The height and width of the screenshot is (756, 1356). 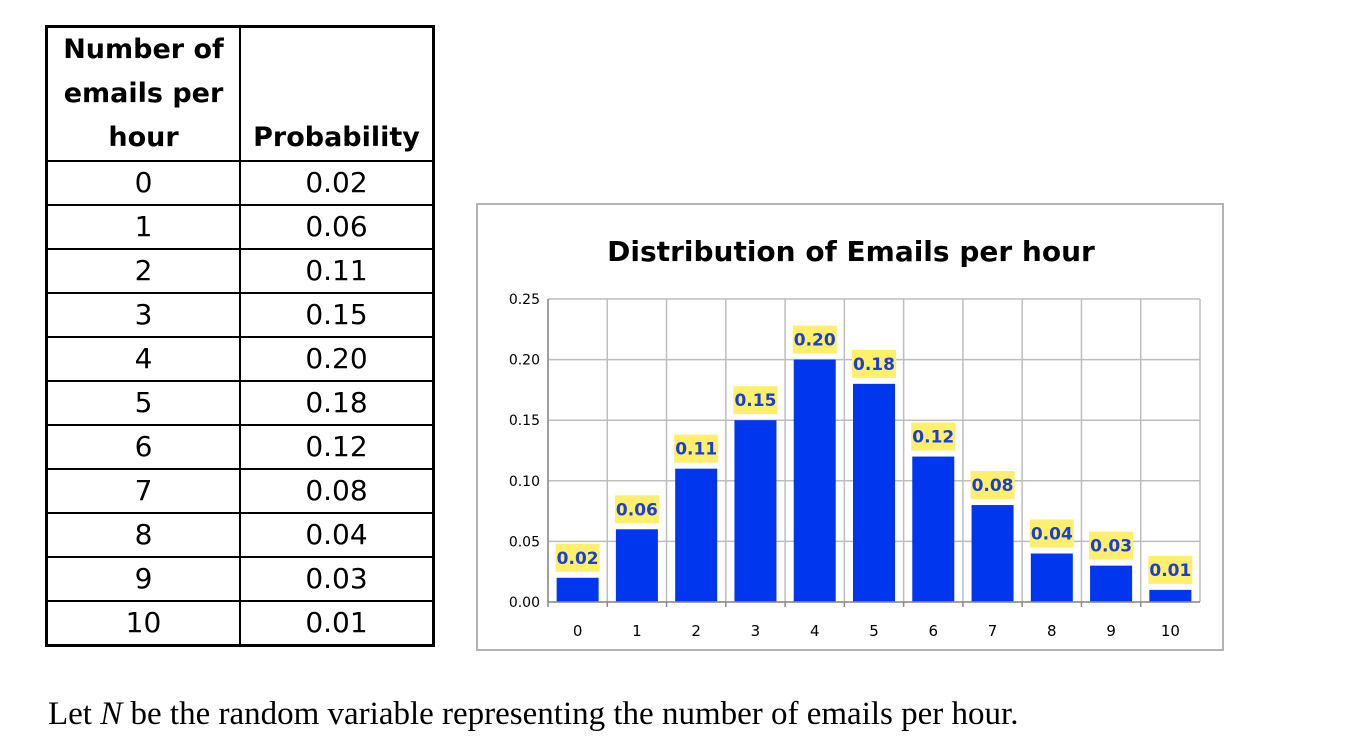 I want to click on x-tick-label: 7, so click(x=993, y=631).